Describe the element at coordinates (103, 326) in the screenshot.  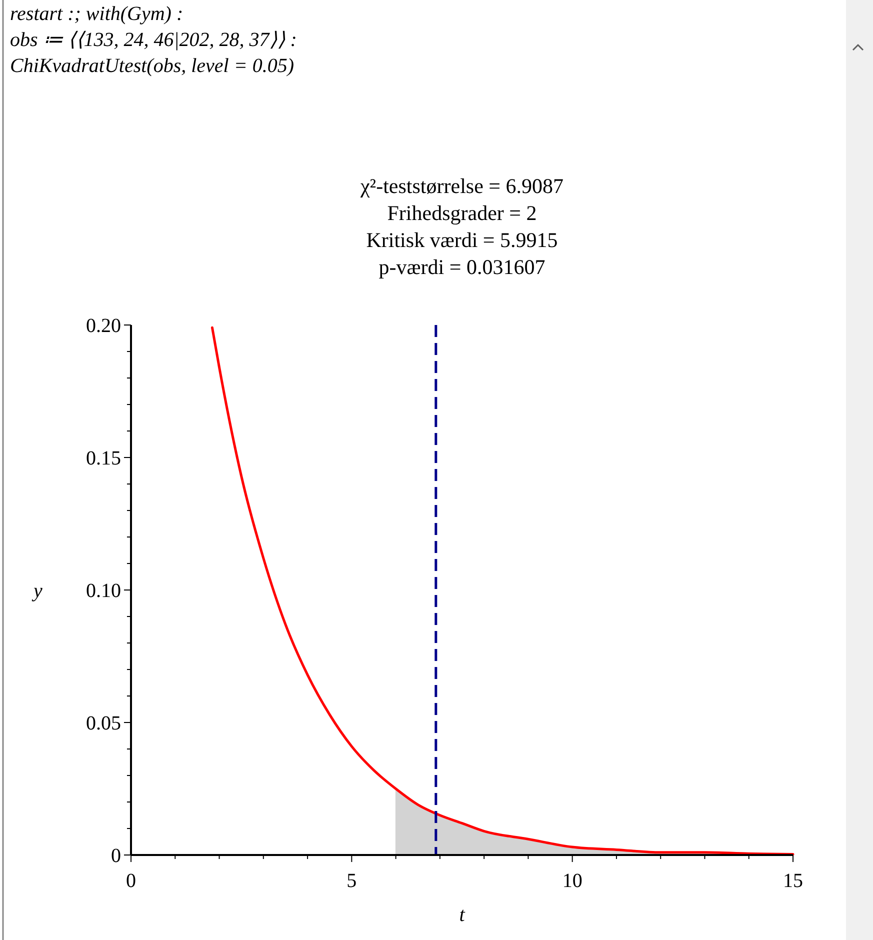
I see `y-tick-label: 0.20` at that location.